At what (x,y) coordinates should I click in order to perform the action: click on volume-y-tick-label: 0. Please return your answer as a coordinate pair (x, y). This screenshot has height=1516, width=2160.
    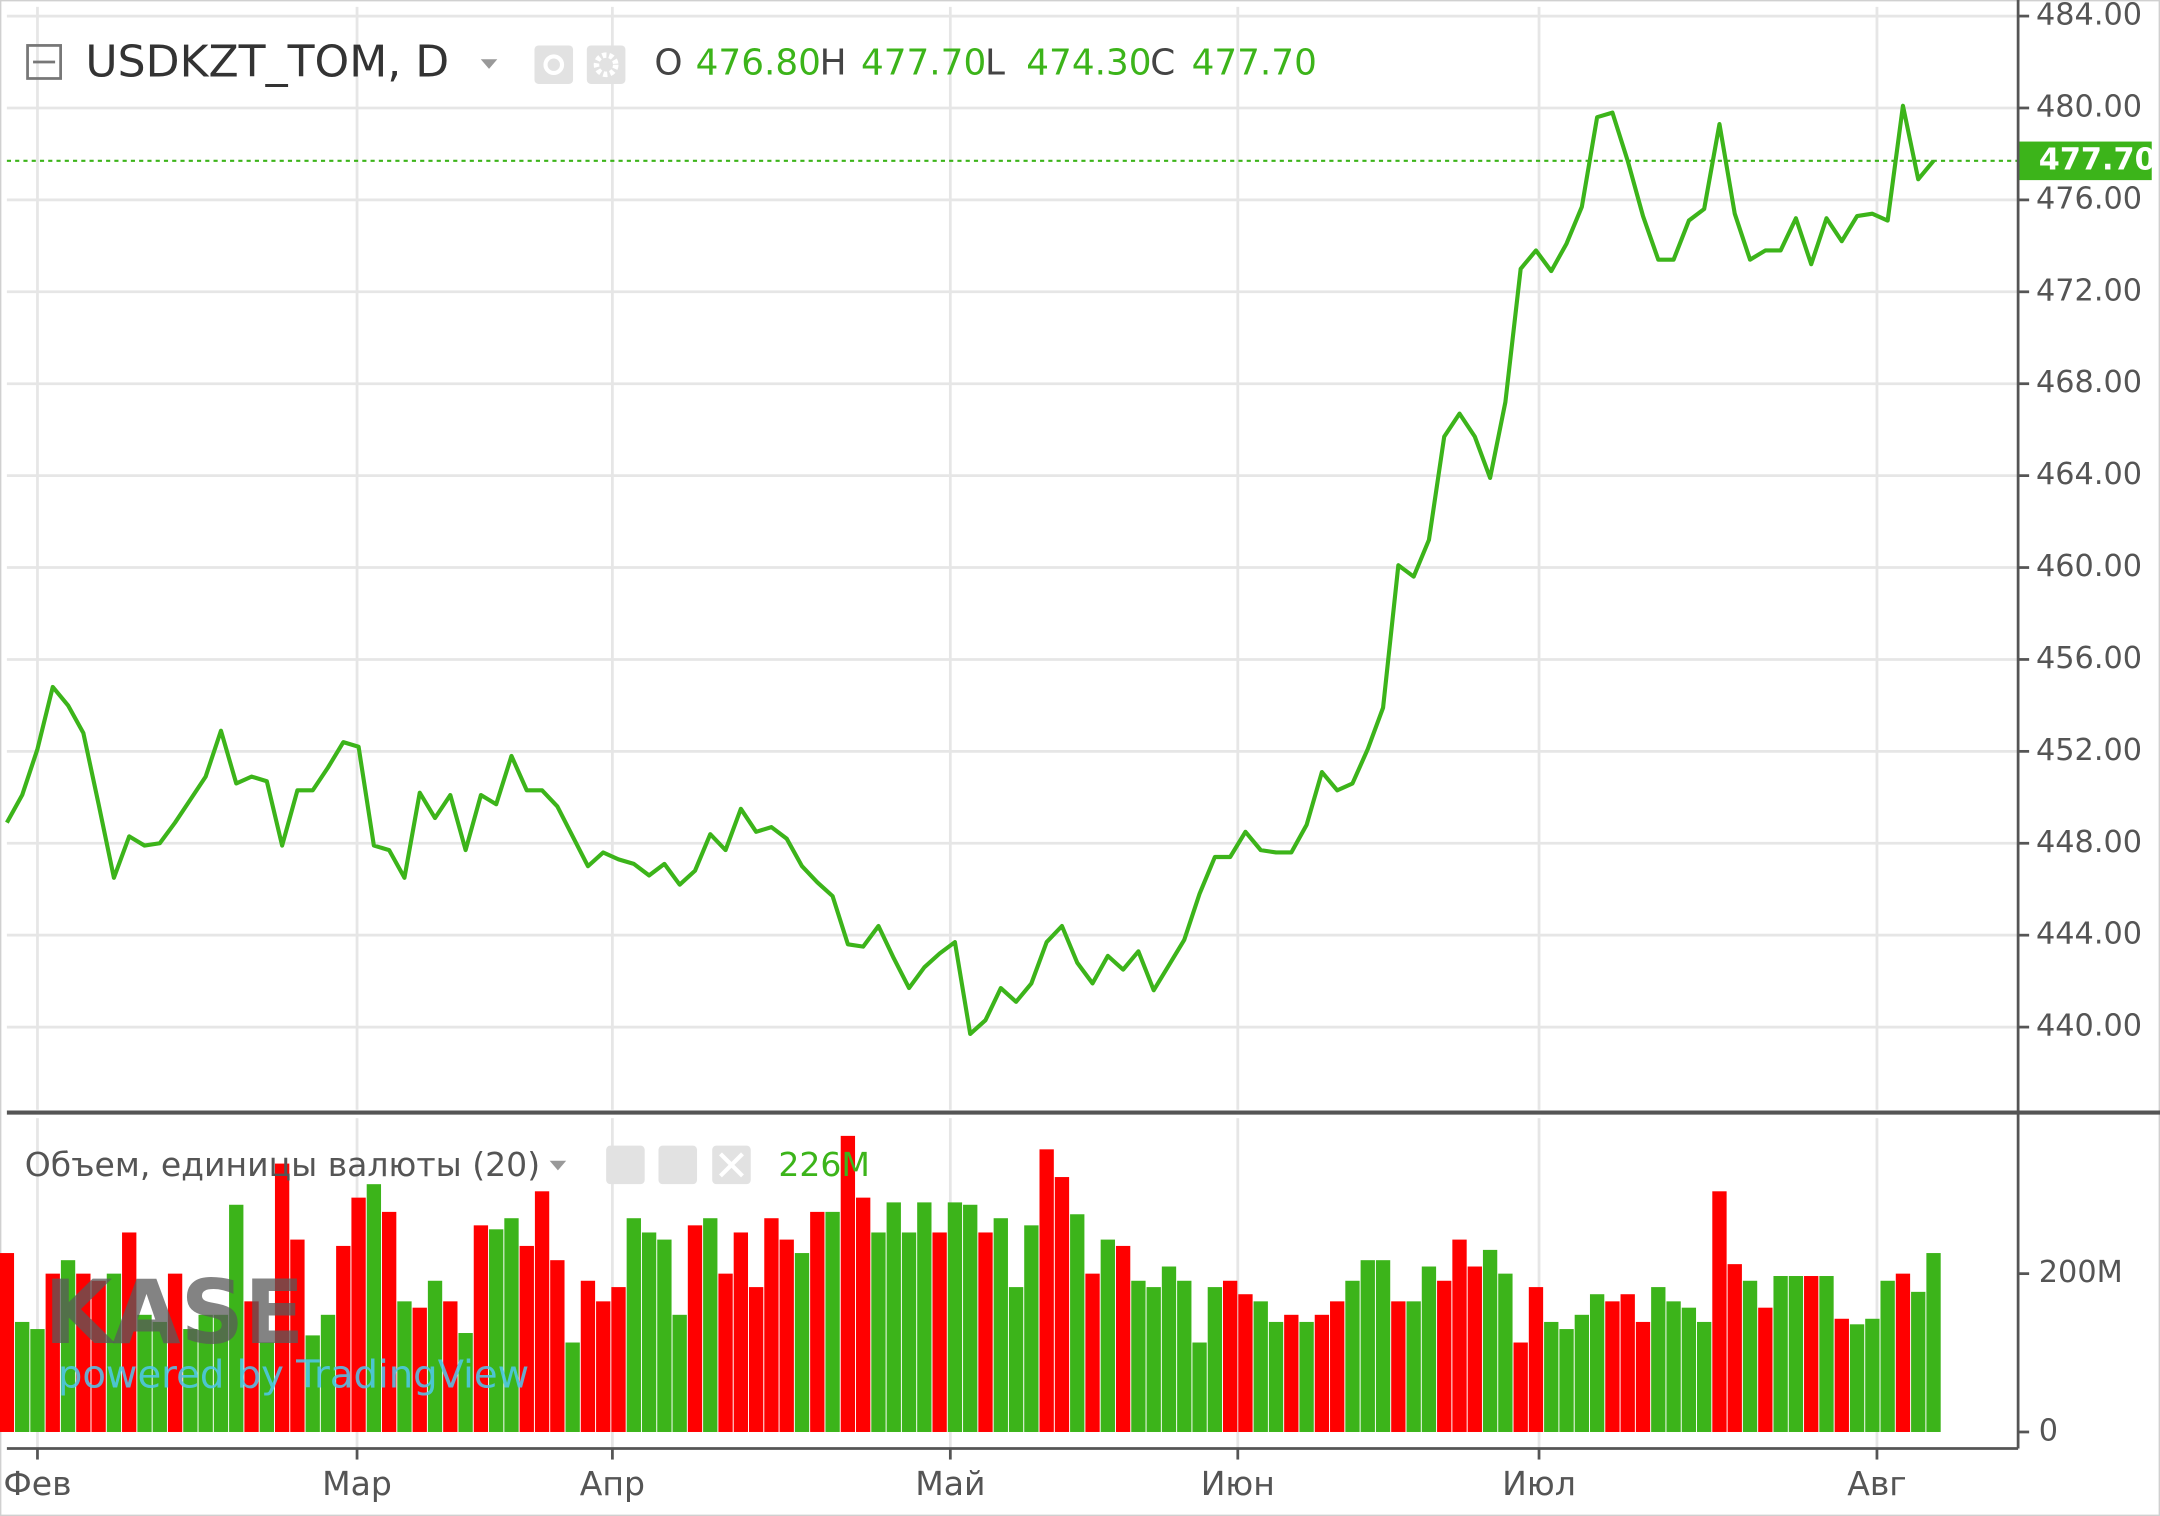
    Looking at the image, I should click on (2048, 1430).